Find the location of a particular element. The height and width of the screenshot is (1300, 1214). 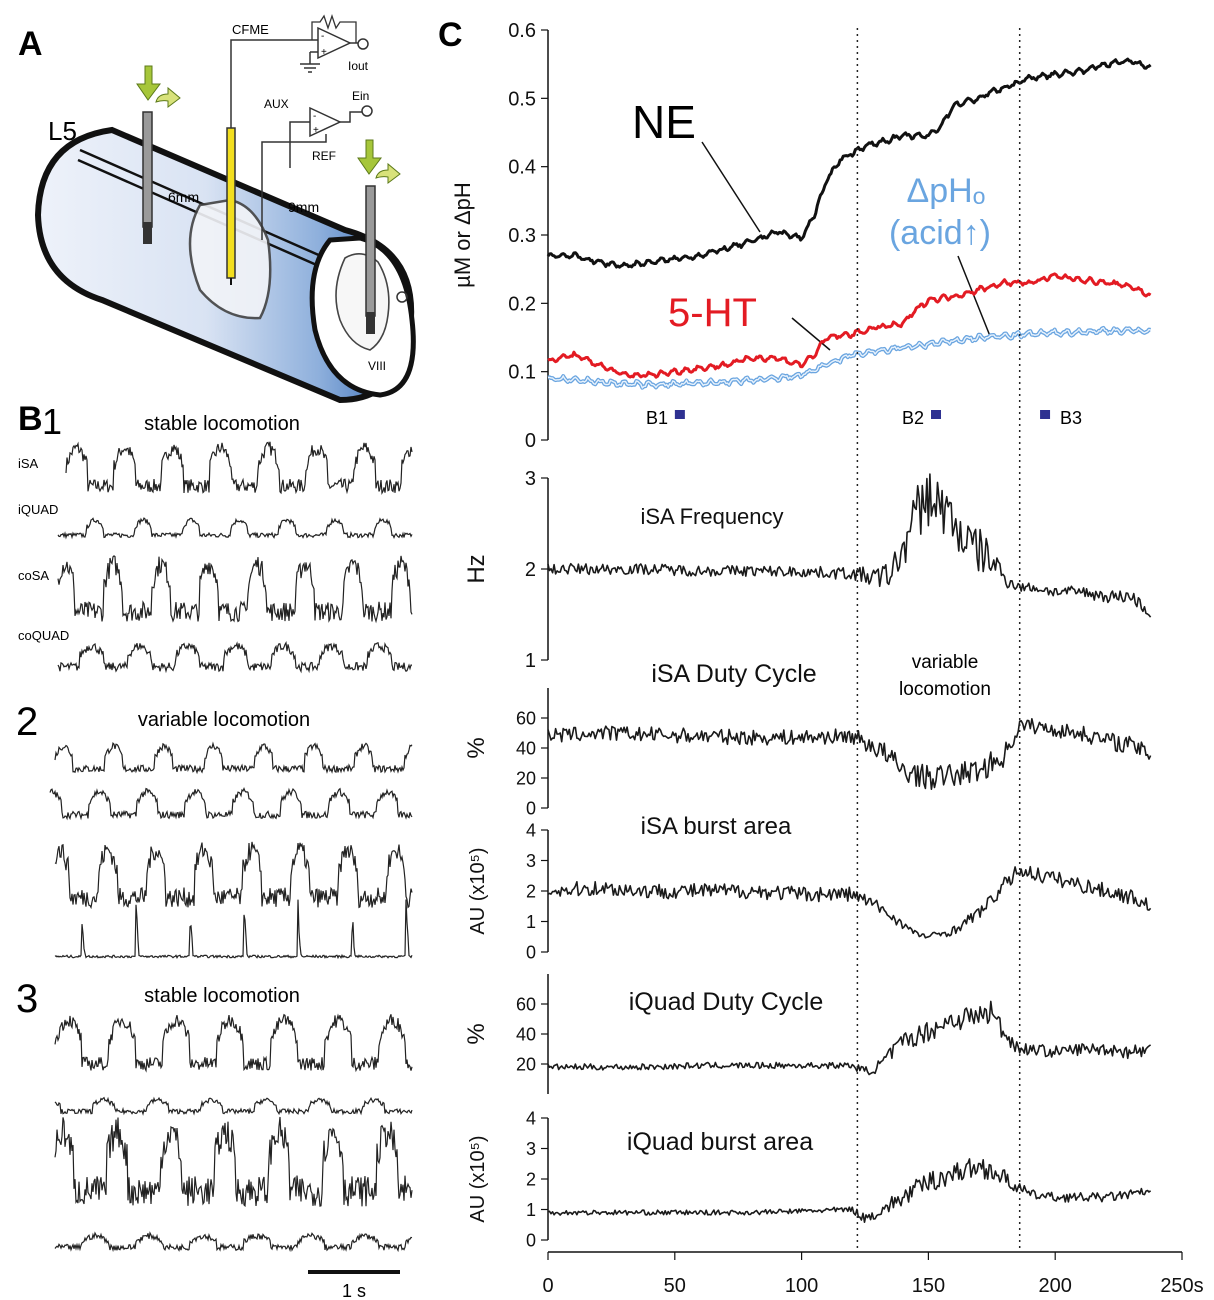

ht-pointer is located at coordinates (811, 334).